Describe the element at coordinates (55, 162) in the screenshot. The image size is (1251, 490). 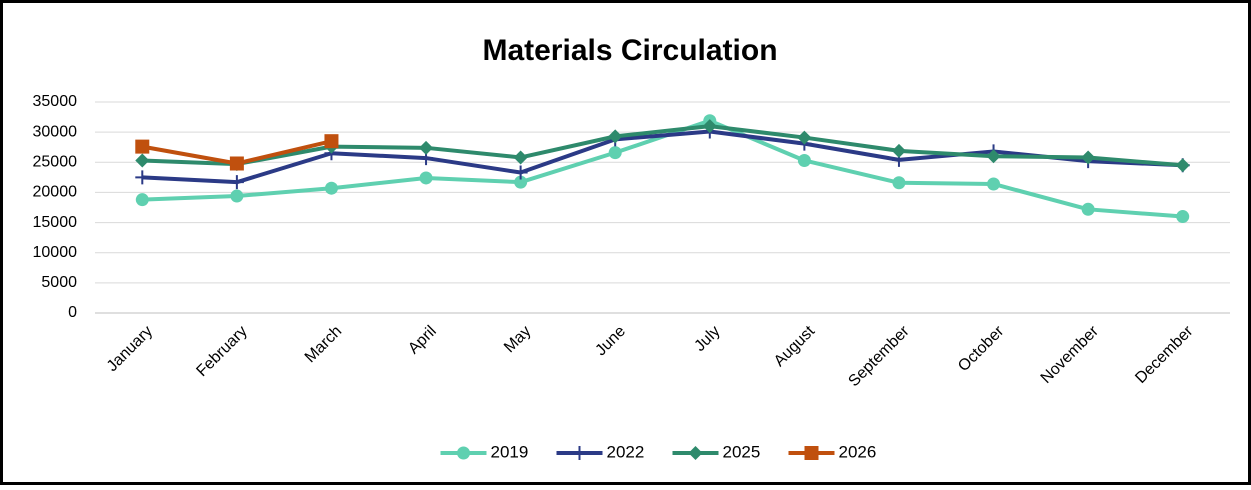
I see `y-tick-label: 25000` at that location.